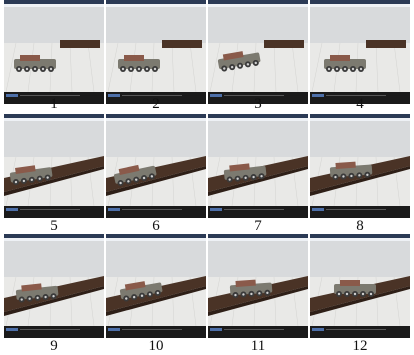 This screenshot has width=414, height=355. Describe the element at coordinates (258, 226) in the screenshot. I see `frame-label-7: 7` at that location.